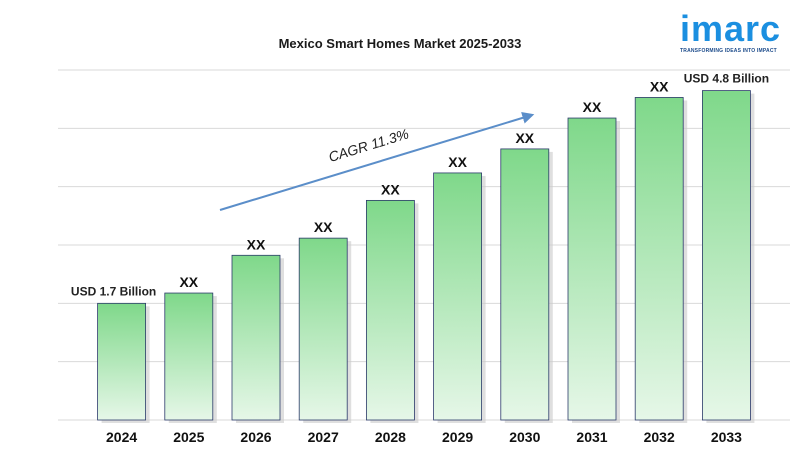  What do you see at coordinates (188, 437) in the screenshot?
I see `x-tick-2025: 2025` at bounding box center [188, 437].